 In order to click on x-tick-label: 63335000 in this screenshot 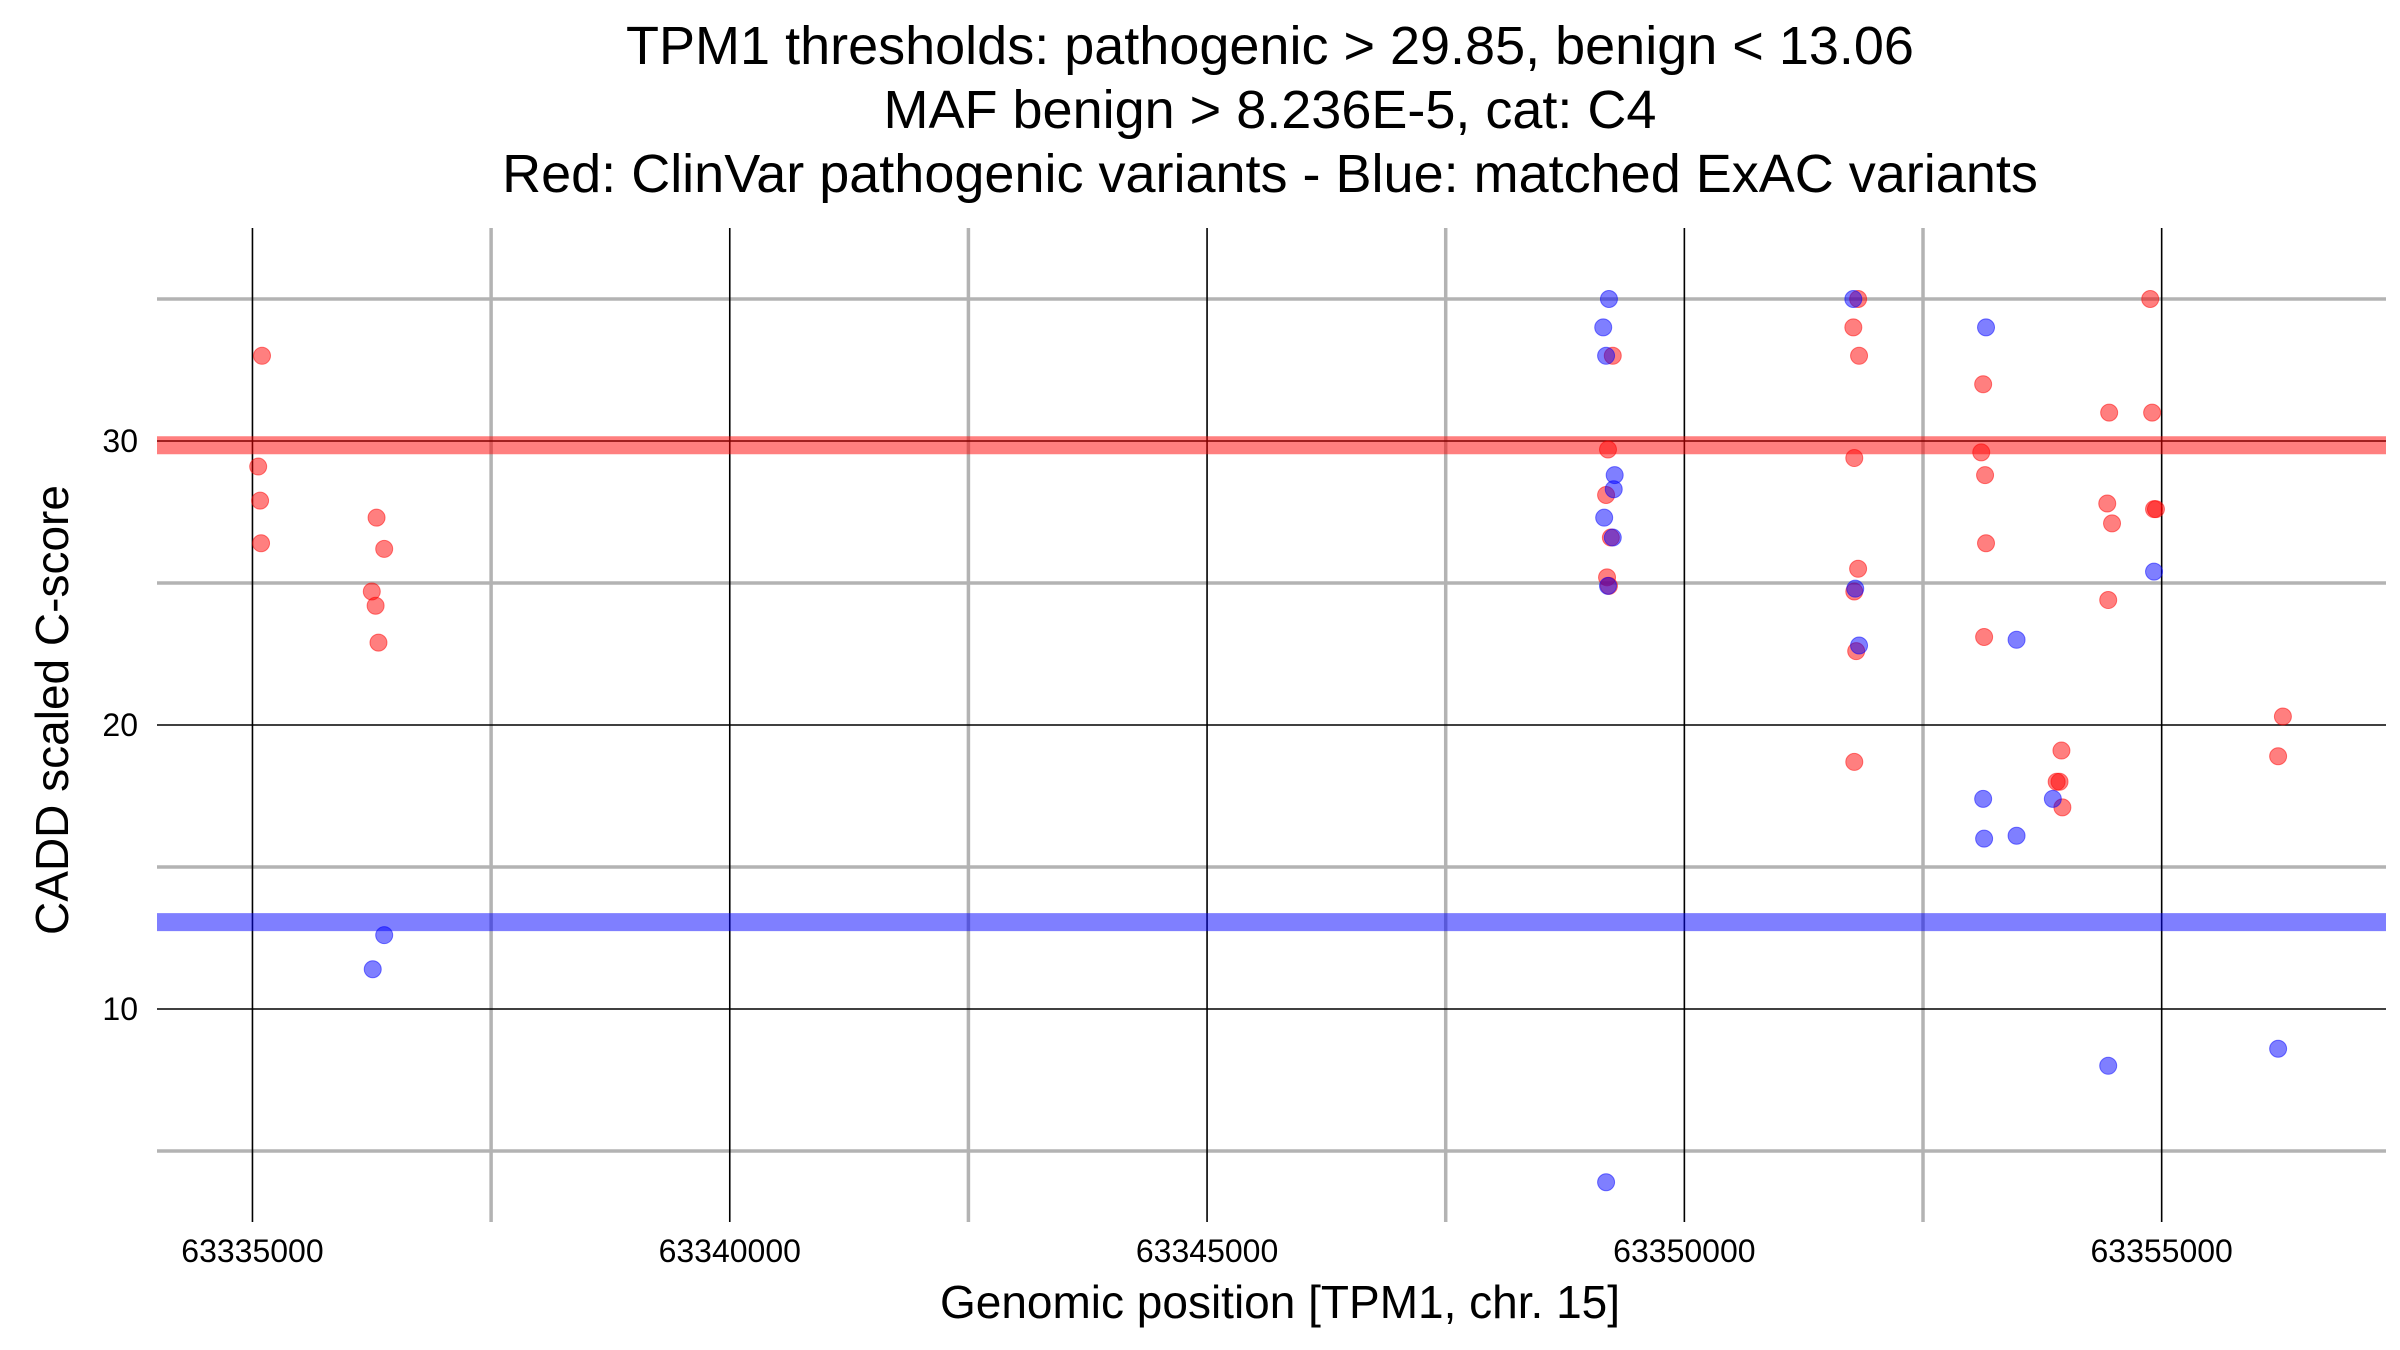, I will do `click(252, 1251)`.